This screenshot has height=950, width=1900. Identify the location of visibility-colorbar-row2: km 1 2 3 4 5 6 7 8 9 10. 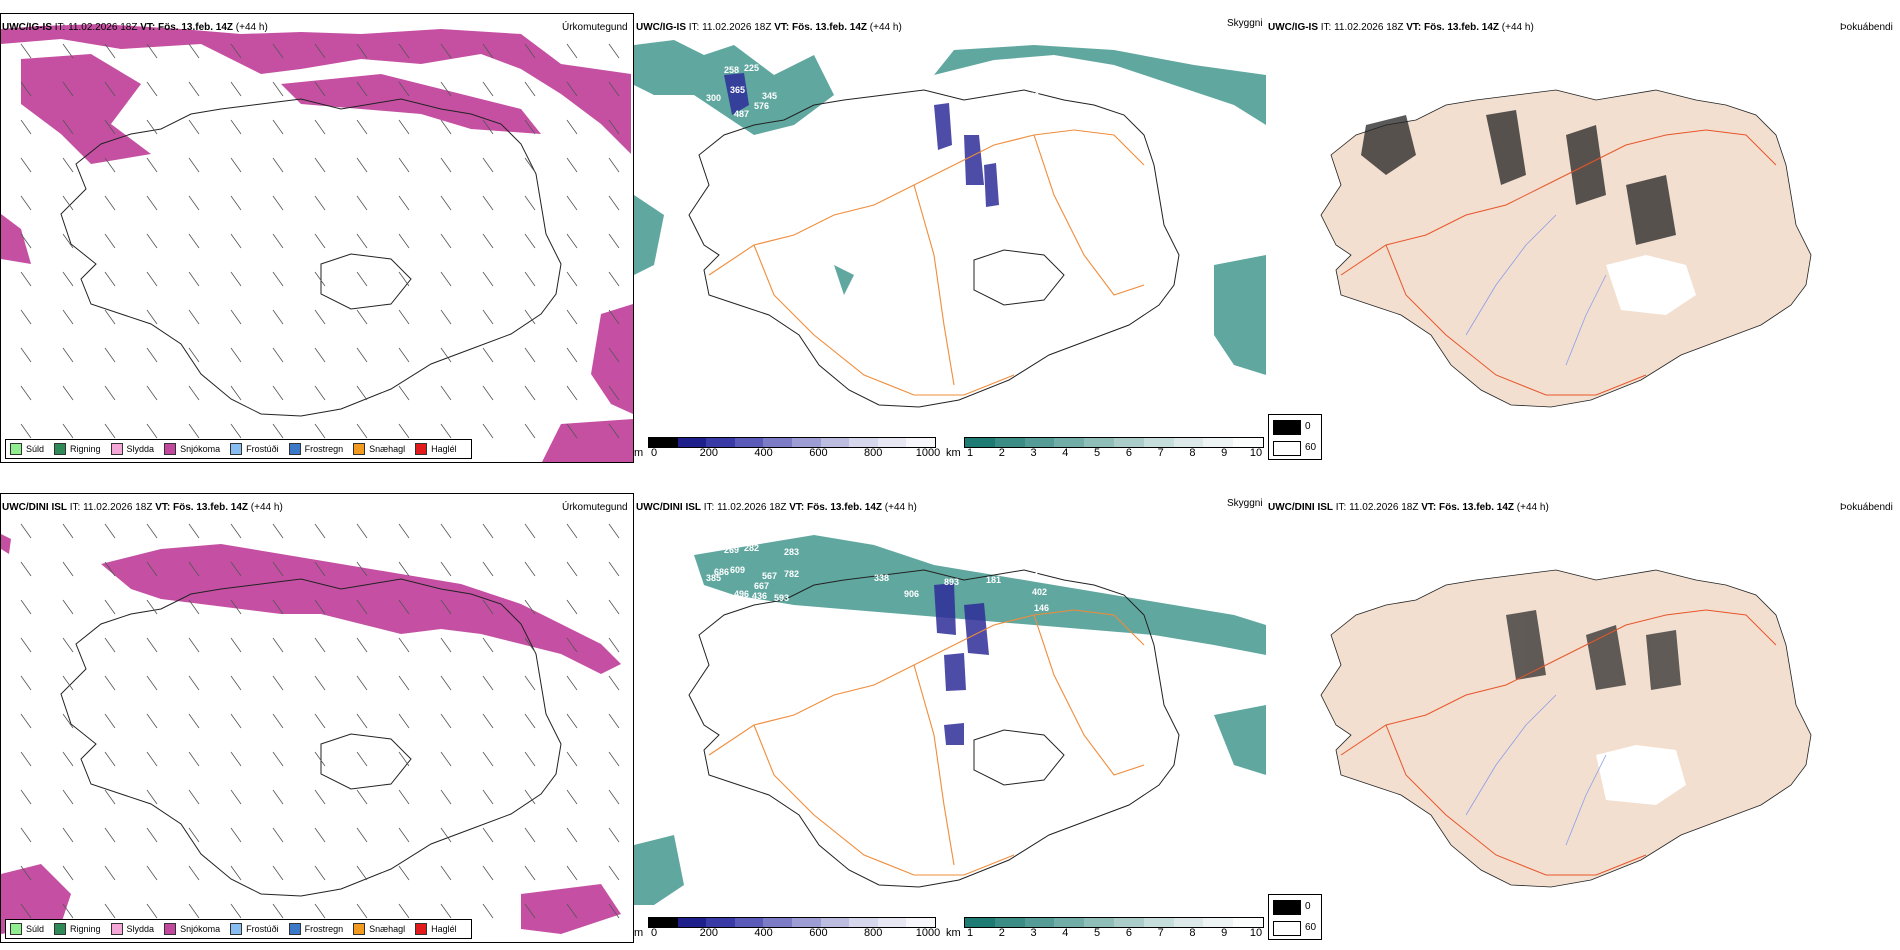
(1105, 931).